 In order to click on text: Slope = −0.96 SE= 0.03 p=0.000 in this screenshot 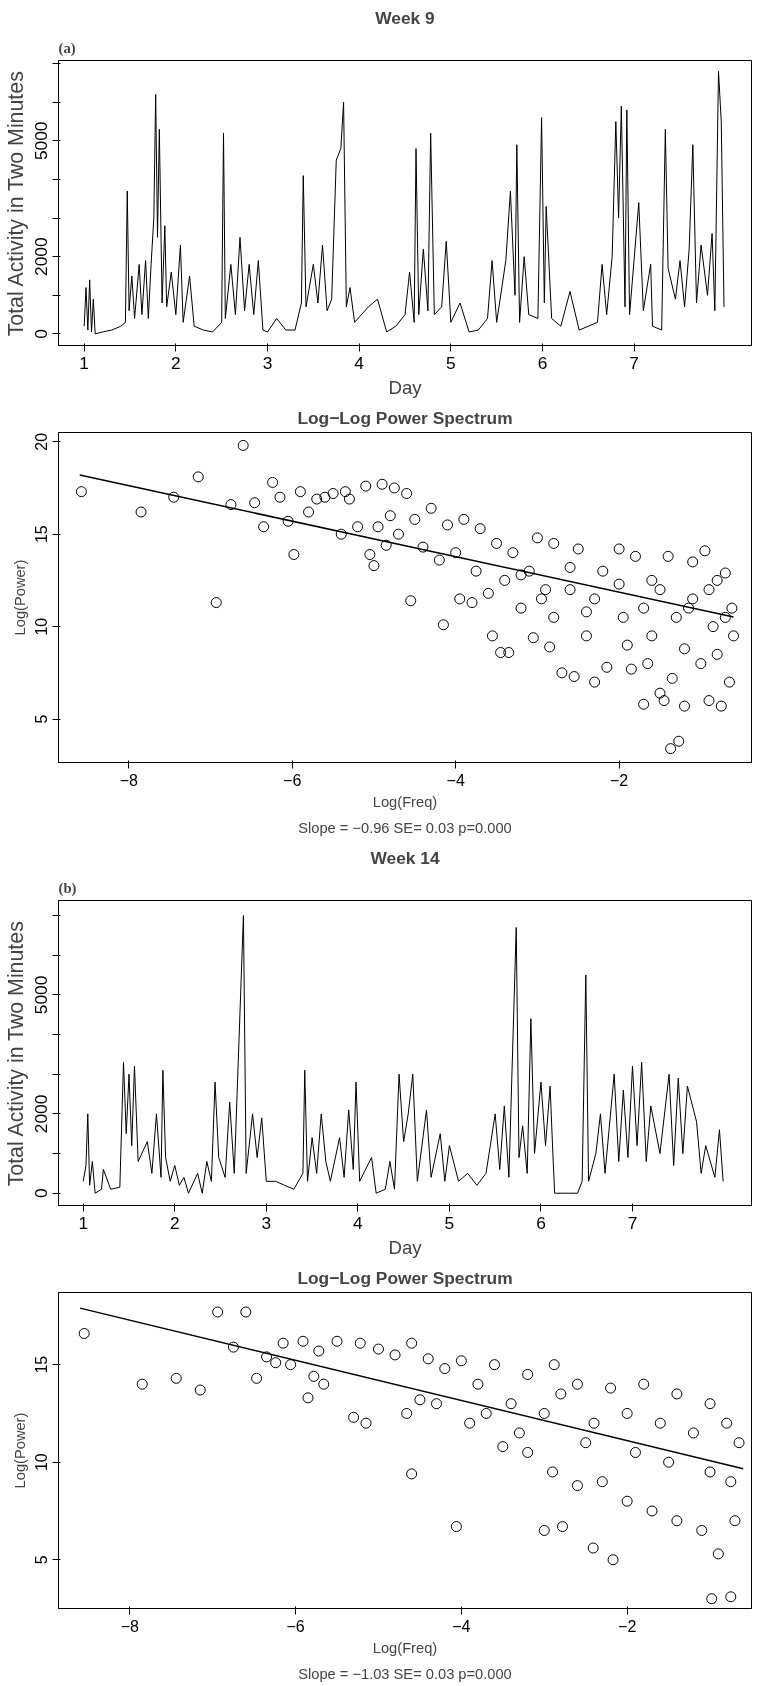, I will do `click(405, 827)`.